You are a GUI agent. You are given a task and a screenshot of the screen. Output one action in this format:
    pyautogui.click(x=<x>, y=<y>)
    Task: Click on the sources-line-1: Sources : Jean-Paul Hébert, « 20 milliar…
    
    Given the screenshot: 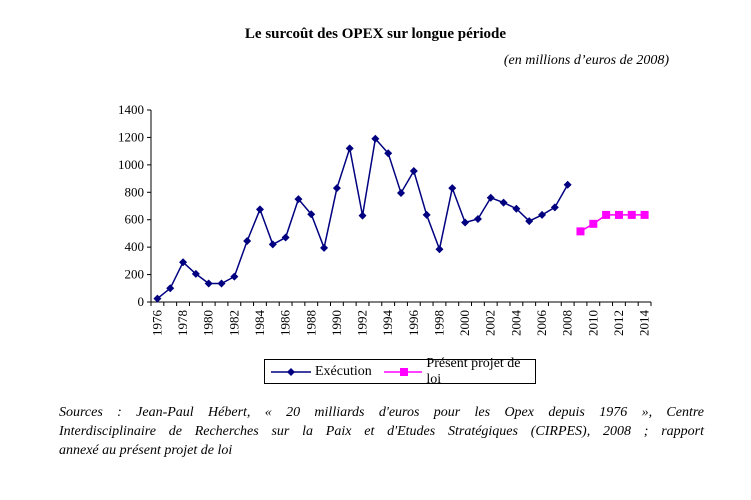 What is the action you would take?
    pyautogui.click(x=381, y=412)
    